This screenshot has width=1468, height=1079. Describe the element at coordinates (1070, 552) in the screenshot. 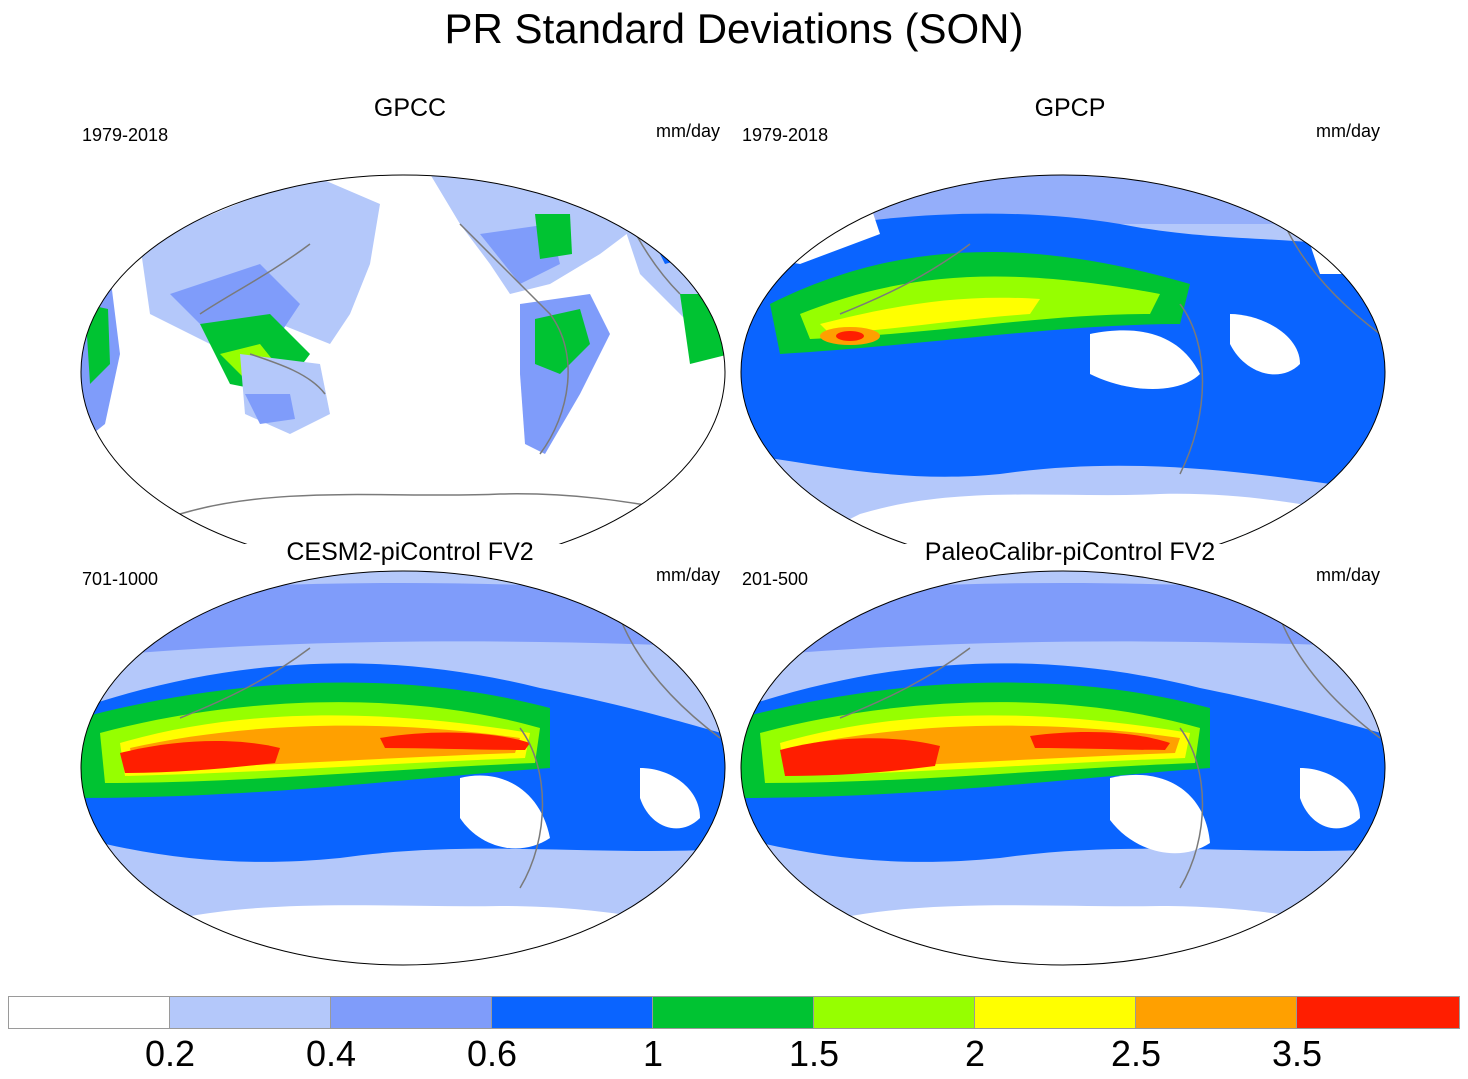

I see `panel-title: PaleoCalibr-piControl FV2` at that location.